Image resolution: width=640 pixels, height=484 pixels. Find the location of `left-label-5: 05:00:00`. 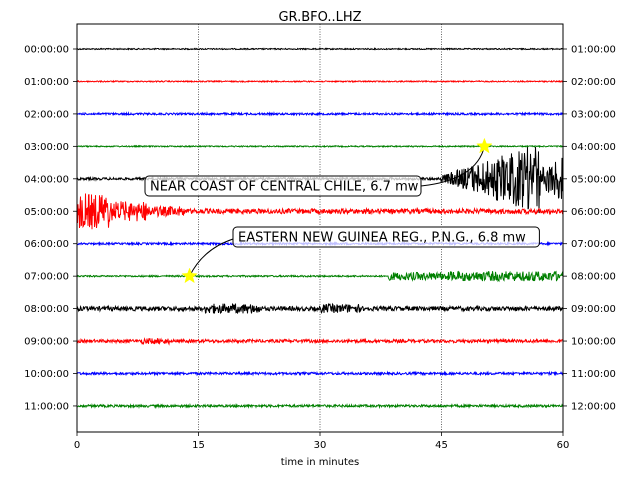

left-label-5: 05:00:00 is located at coordinates (46, 212).